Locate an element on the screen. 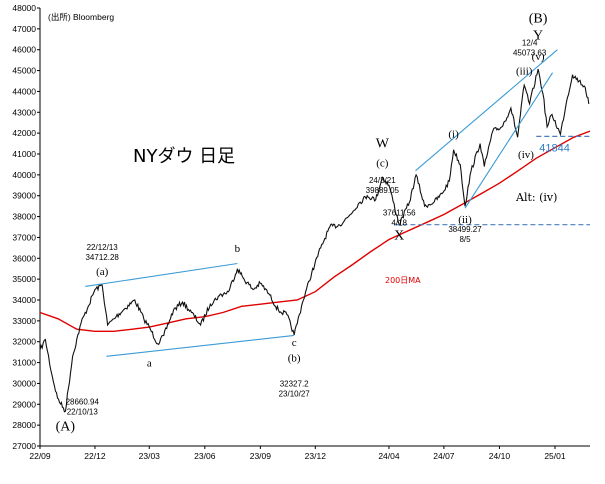  x-tick-label: 22/12 is located at coordinates (95, 456).